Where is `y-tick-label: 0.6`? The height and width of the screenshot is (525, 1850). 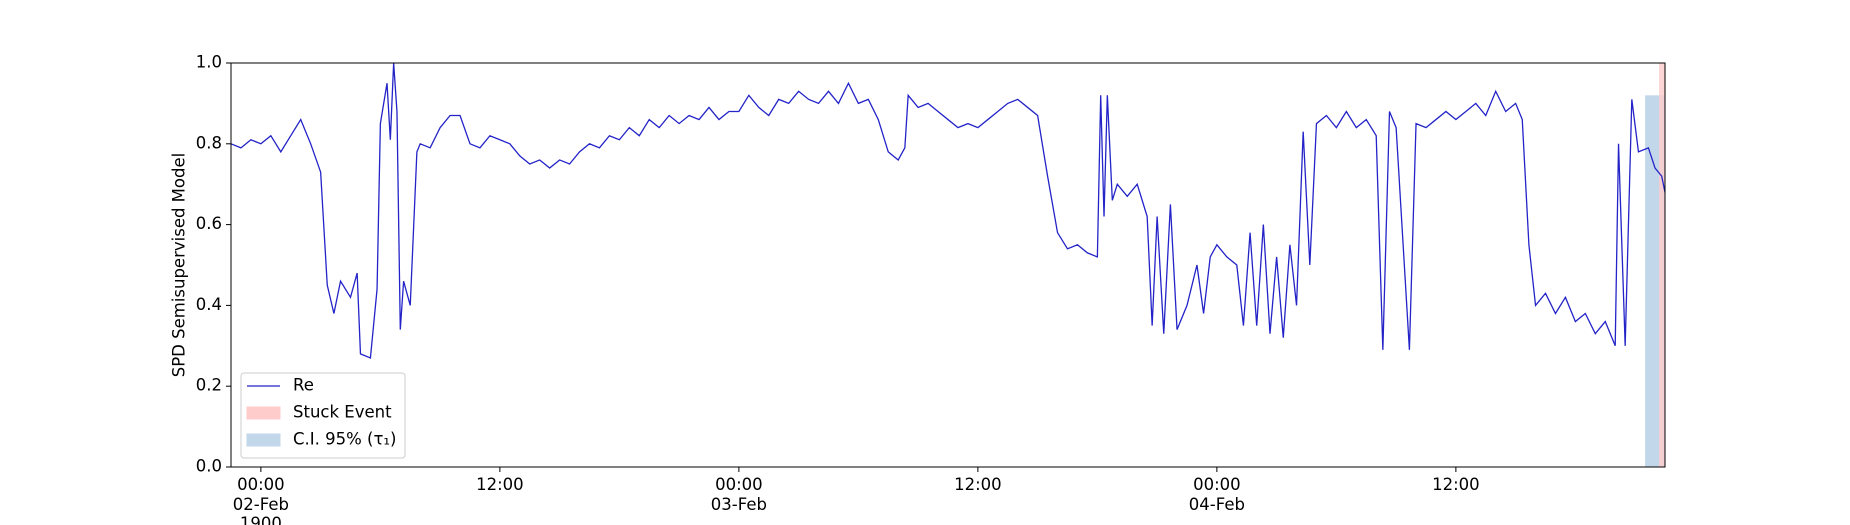
y-tick-label: 0.6 is located at coordinates (209, 223).